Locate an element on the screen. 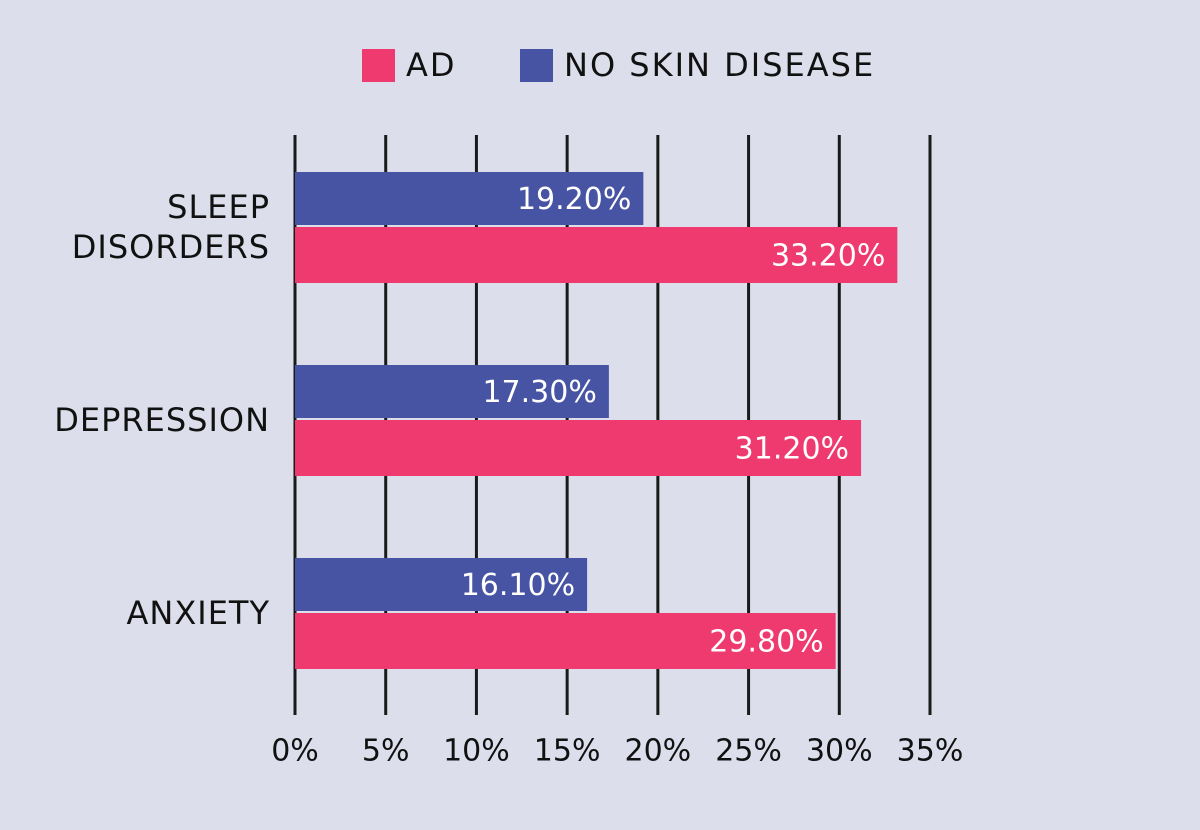 The height and width of the screenshot is (830, 1200). value-label: 19.20% is located at coordinates (574, 199).